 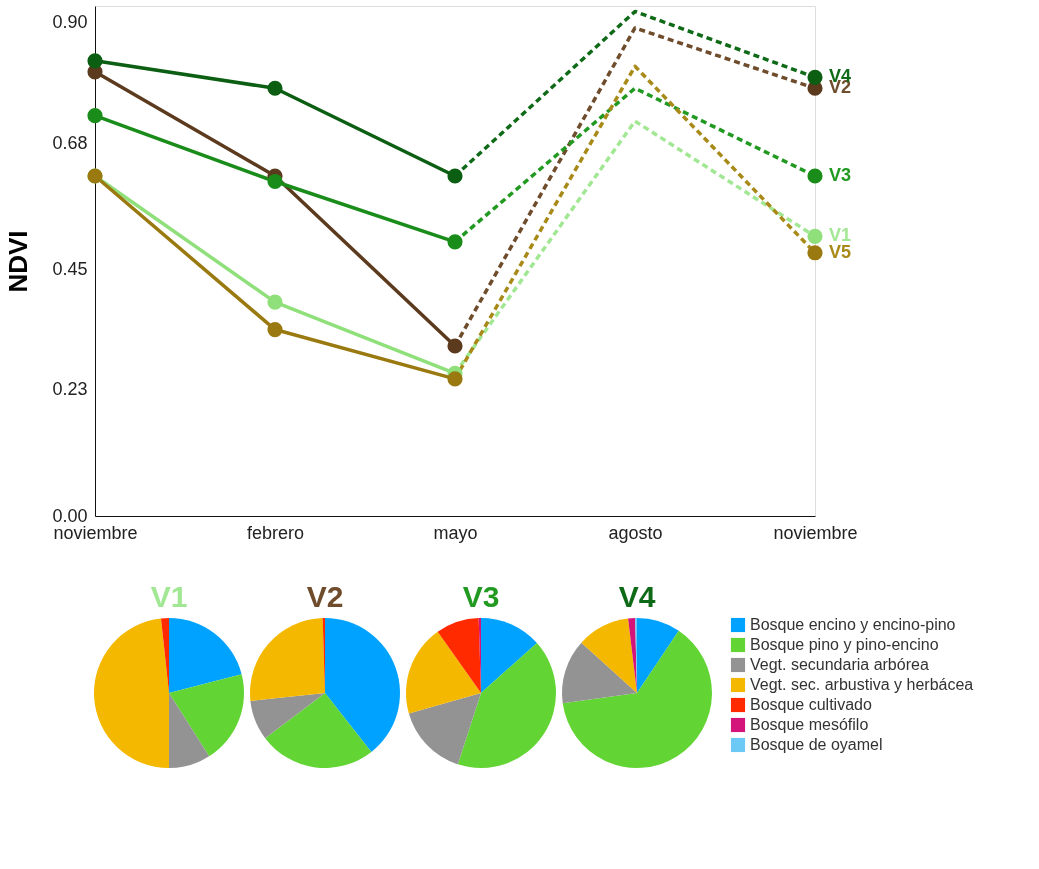 I want to click on series-label: V3, so click(x=840, y=175).